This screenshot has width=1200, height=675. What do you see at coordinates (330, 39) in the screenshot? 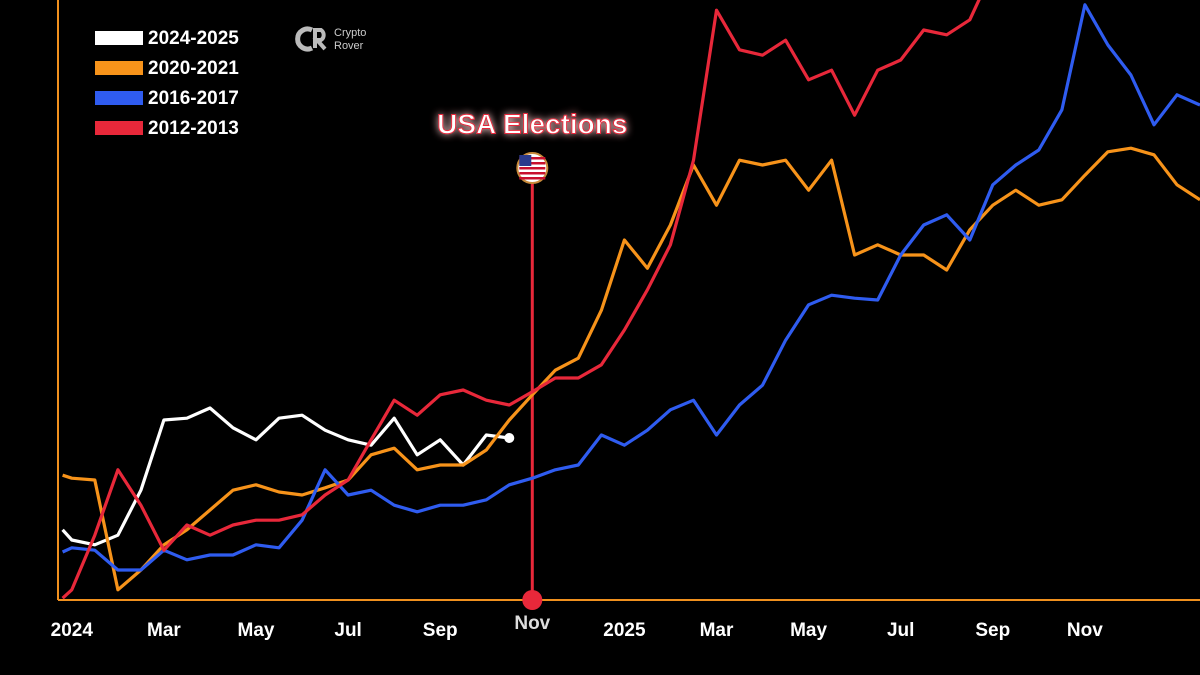
I see `watermark: Crypto Rover` at bounding box center [330, 39].